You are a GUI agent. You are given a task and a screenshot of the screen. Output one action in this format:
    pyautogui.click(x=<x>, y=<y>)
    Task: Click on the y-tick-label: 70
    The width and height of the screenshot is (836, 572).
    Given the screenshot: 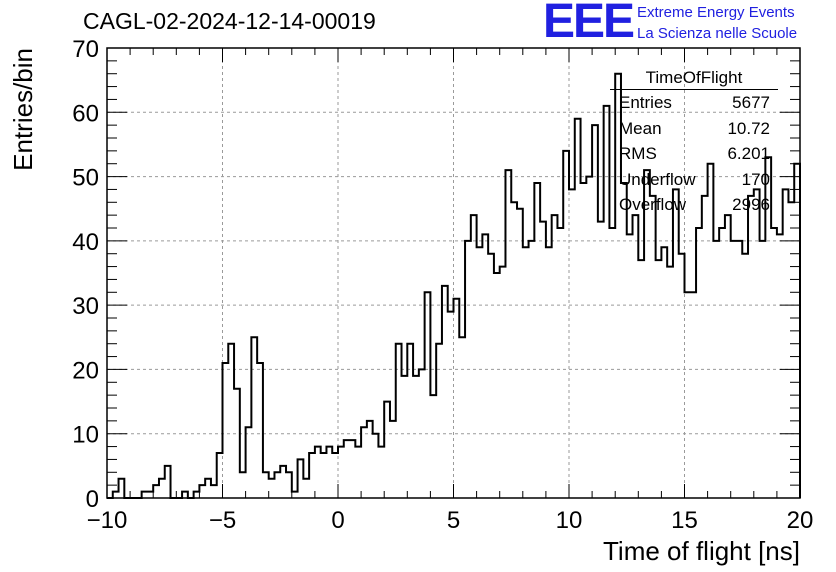 What is the action you would take?
    pyautogui.click(x=85, y=49)
    